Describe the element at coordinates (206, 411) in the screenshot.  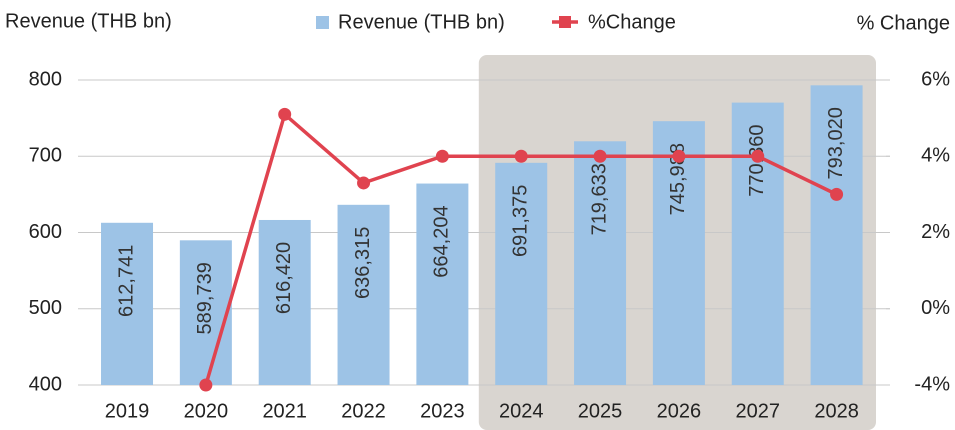
I see `x-tick-label: 2020` at that location.